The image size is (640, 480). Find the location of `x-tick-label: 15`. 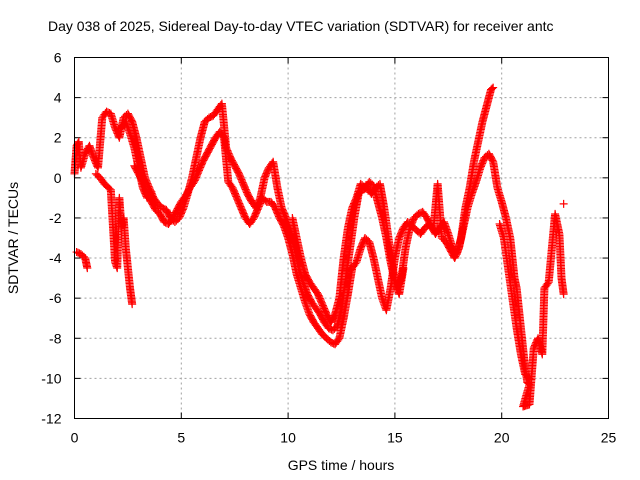

x-tick-label: 15 is located at coordinates (395, 438).